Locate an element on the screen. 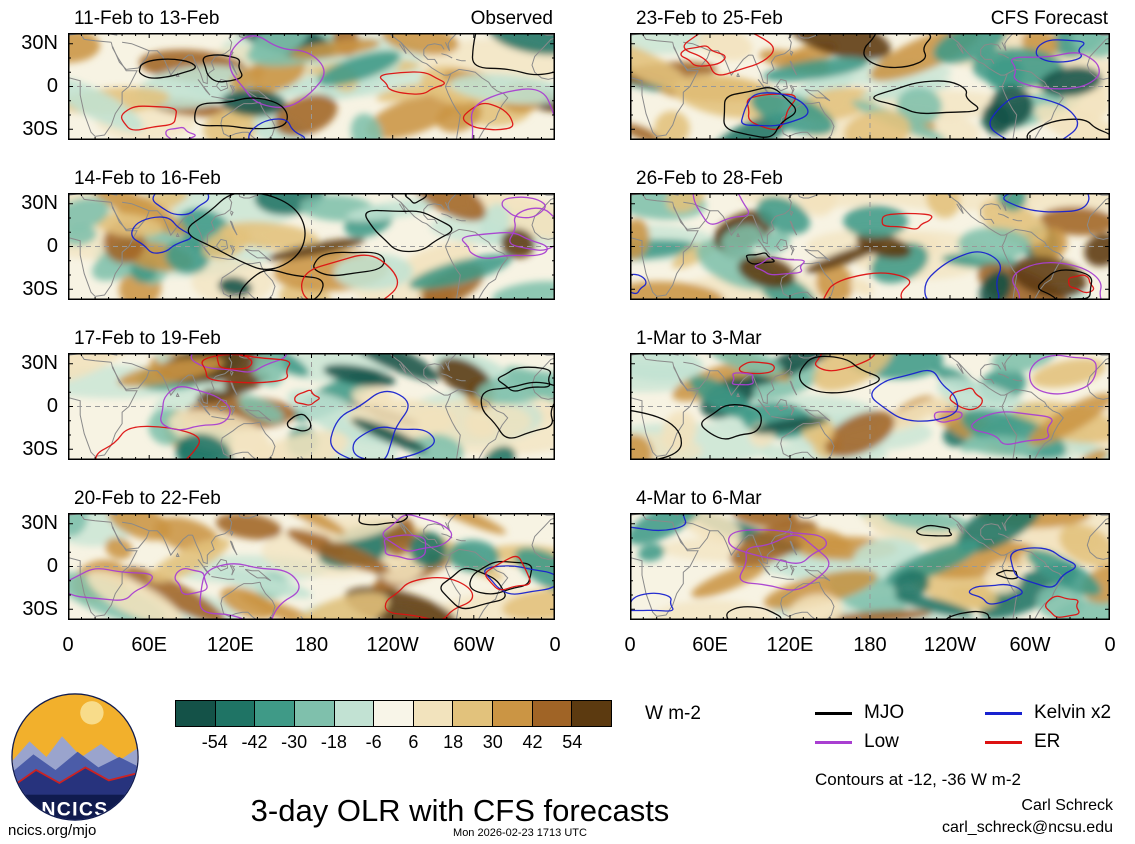  mjo-line-swatch is located at coordinates (833, 713).